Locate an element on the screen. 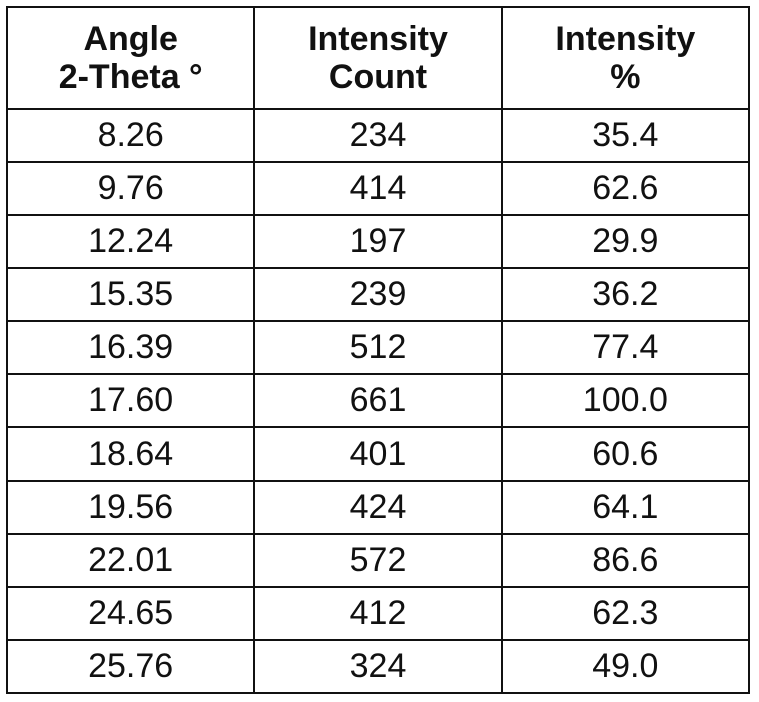 The height and width of the screenshot is (702, 759). header-angle: Angle2-Theta ° is located at coordinates (130, 58).